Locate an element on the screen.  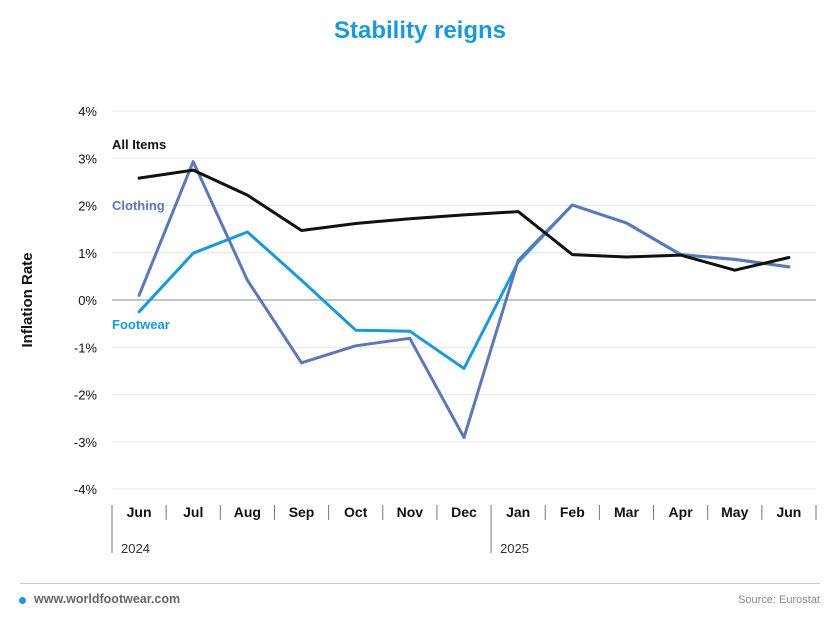
chart-title: Stability reigns is located at coordinates (420, 30).